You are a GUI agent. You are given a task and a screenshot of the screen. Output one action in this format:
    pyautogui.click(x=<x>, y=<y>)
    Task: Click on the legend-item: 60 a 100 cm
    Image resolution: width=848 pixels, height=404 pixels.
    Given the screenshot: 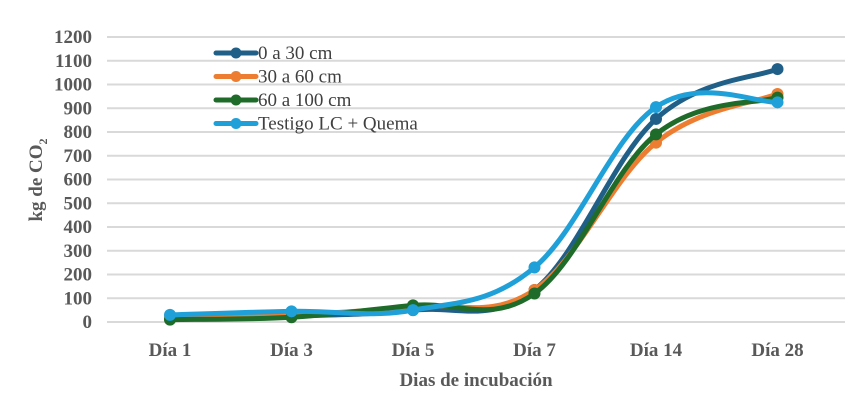 What is the action you would take?
    pyautogui.click(x=282, y=100)
    